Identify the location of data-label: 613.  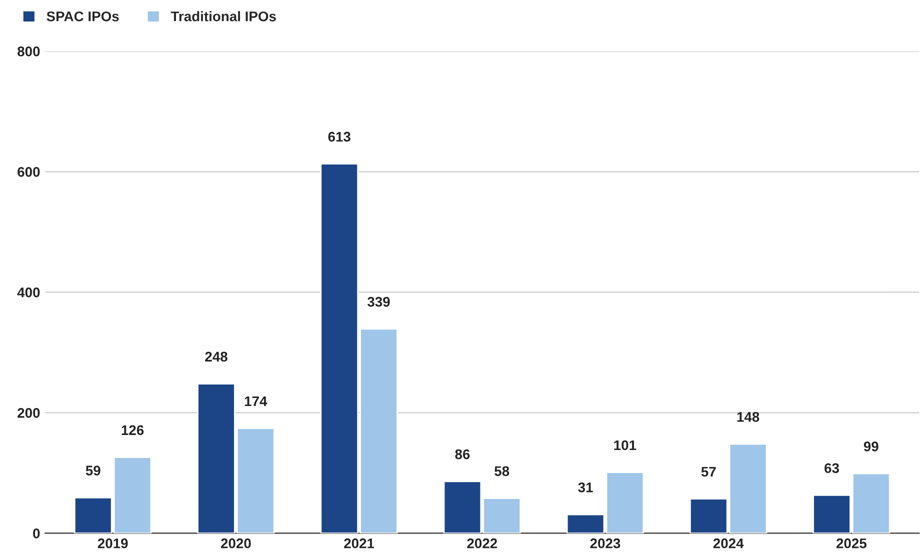
(339, 137).